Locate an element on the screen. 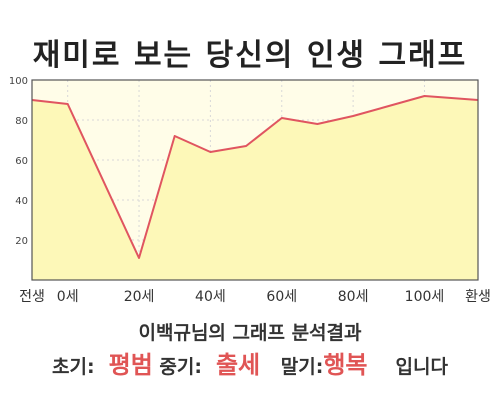 The height and width of the screenshot is (400, 500). x-axis: 전생 0세 20세 40세 60세 80세 100세 환생 is located at coordinates (255, 297).